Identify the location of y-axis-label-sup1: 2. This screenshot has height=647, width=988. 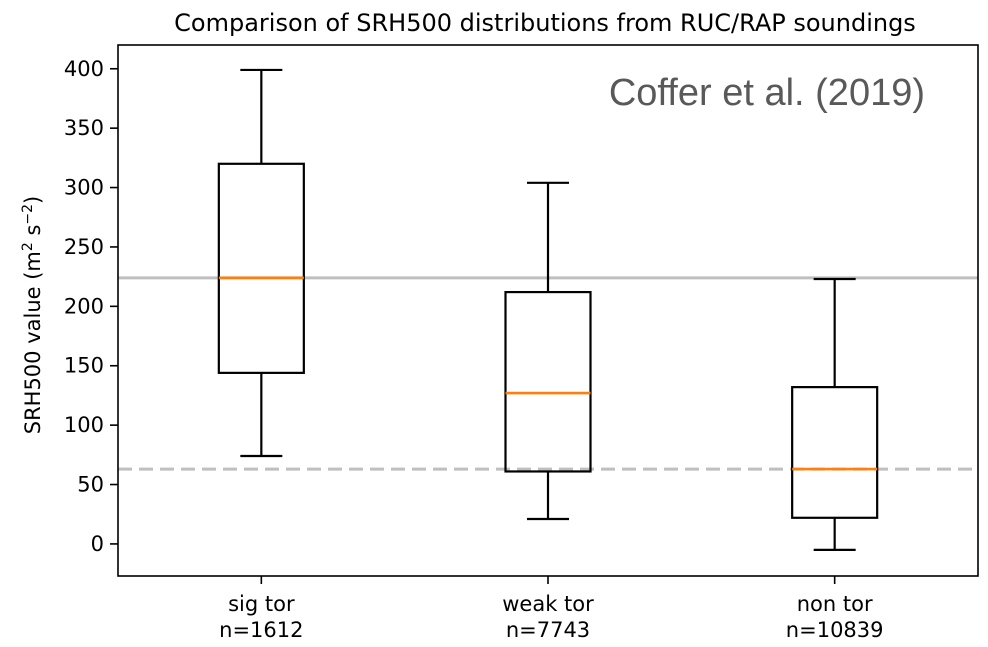
(28, 246).